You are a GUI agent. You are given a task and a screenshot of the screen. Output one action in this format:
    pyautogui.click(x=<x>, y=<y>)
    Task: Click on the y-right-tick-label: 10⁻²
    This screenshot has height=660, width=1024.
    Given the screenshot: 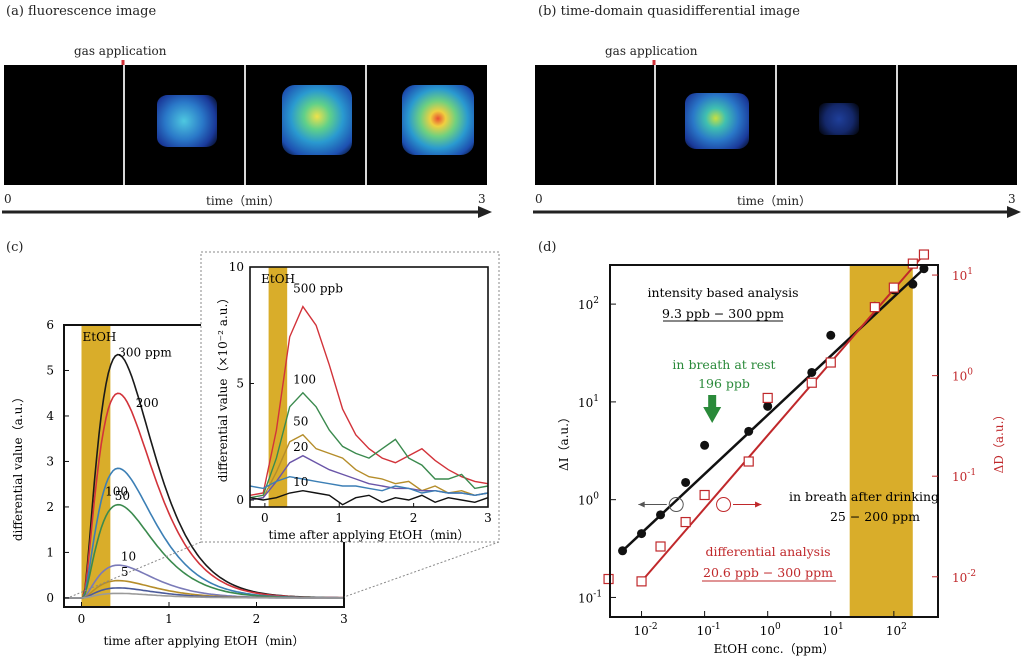 What is the action you would take?
    pyautogui.click(x=964, y=577)
    